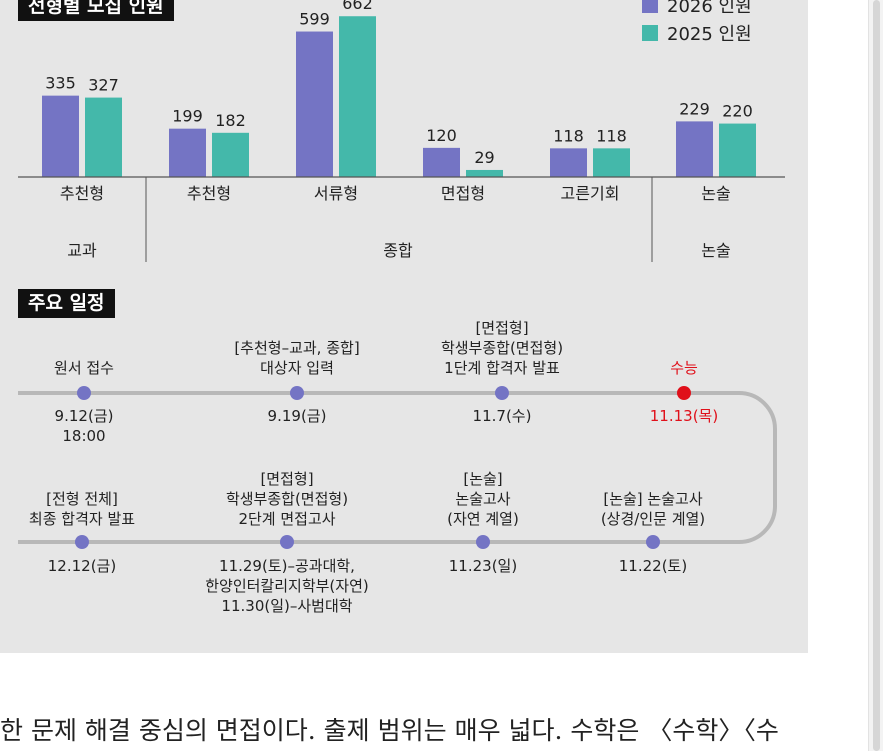 The image size is (883, 751). Describe the element at coordinates (96, 10) in the screenshot. I see `chart-section-title: 전형별 모집 인원` at that location.